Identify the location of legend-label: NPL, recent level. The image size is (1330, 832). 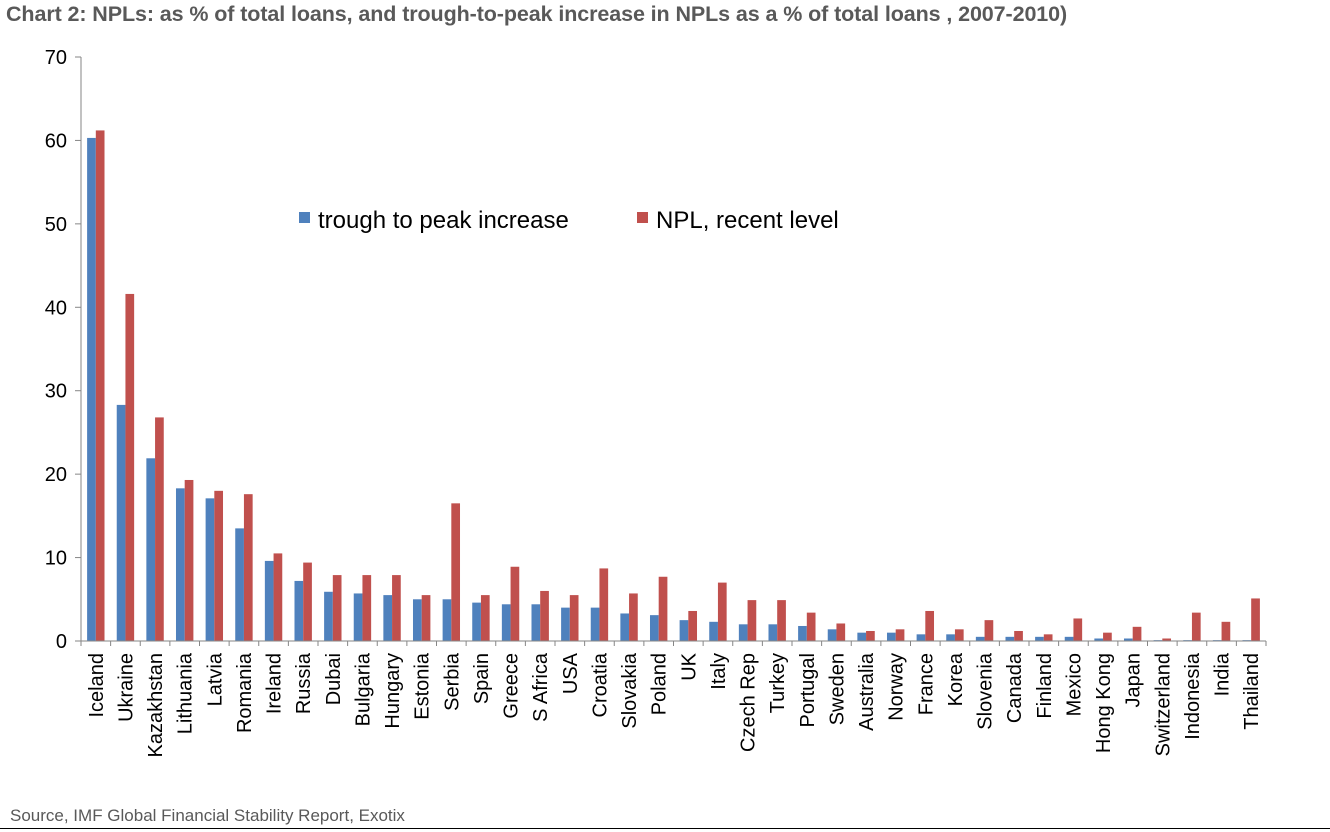
(747, 220).